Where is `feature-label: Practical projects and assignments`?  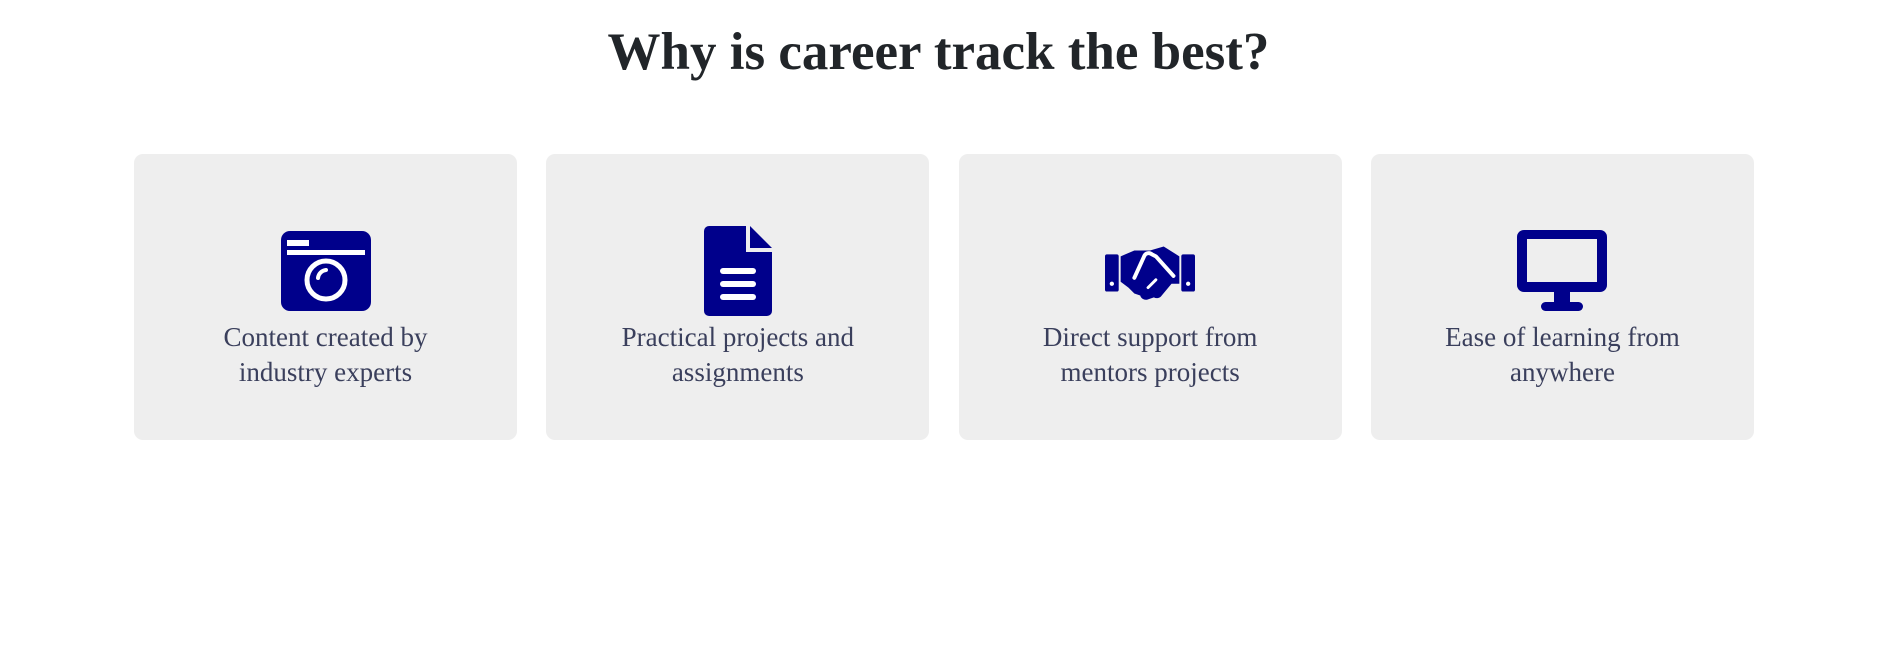
feature-label: Practical projects and assignments is located at coordinates (738, 354).